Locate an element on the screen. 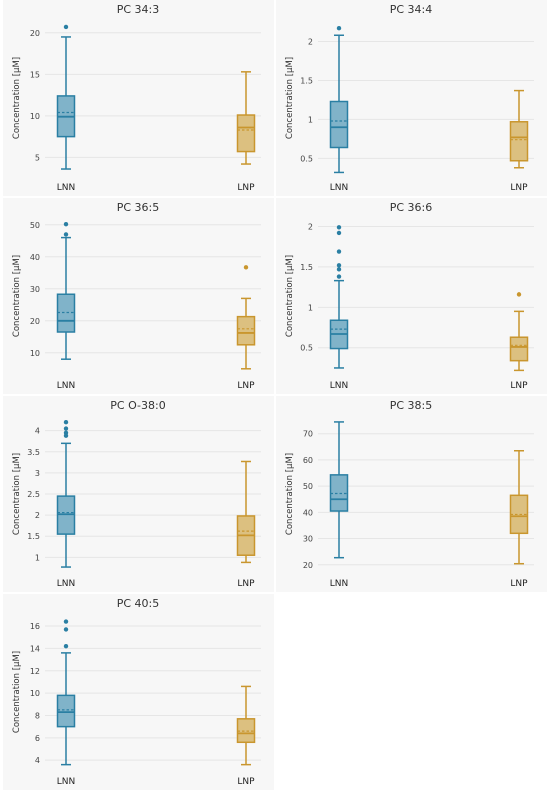  chart-title: PC 34:4 is located at coordinates (411, 9).